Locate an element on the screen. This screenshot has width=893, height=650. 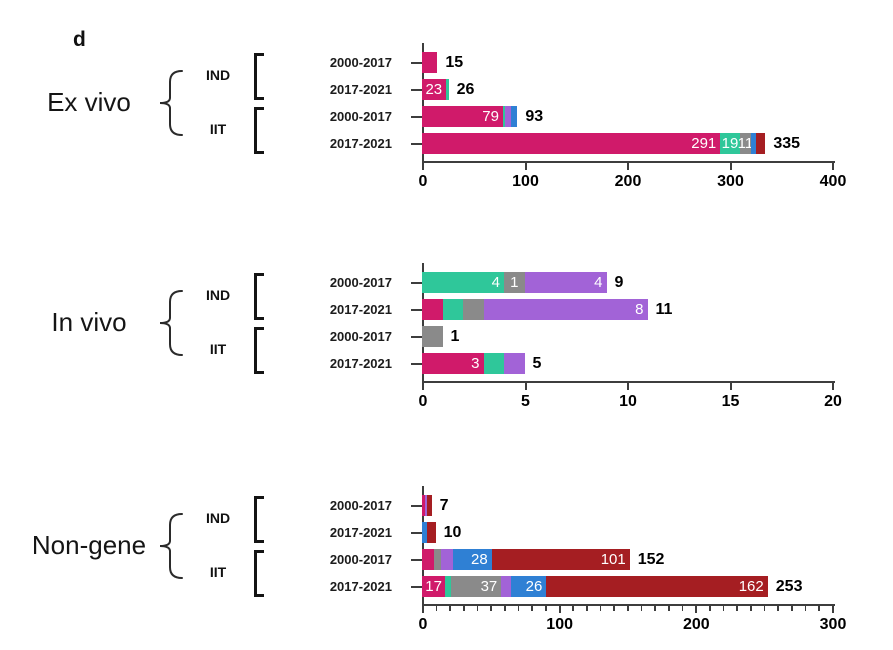
bar-segment-label: 19 is located at coordinates (730, 143).